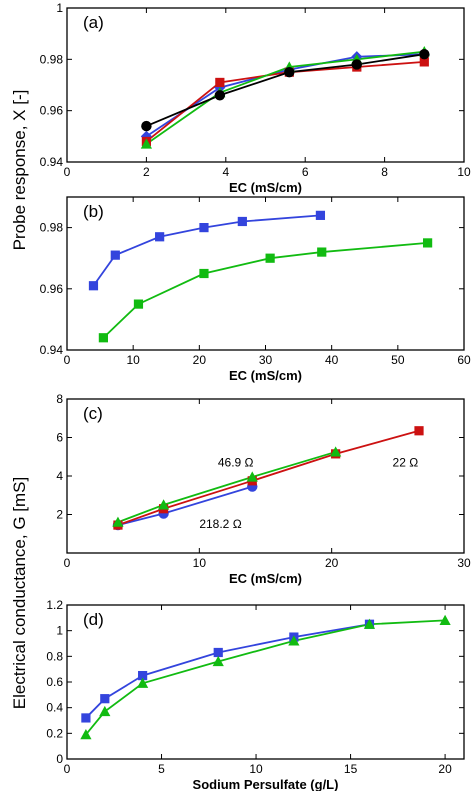 The image size is (474, 791). I want to click on x-tick-label: 60, so click(464, 360).